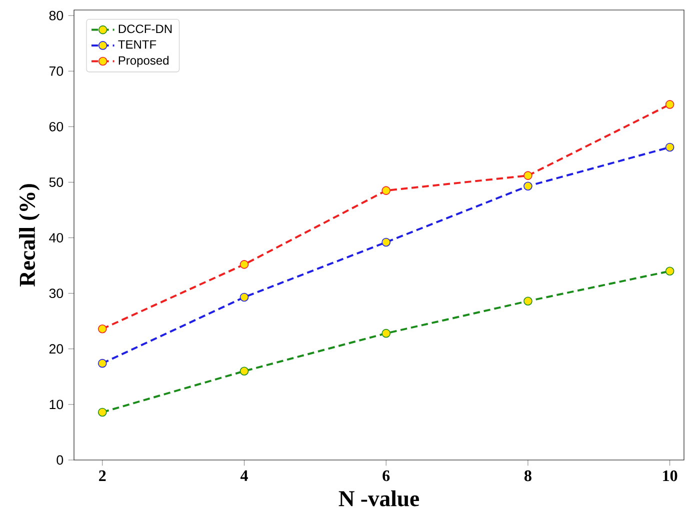  Describe the element at coordinates (102, 475) in the screenshot. I see `x-tick-label: 2` at that location.